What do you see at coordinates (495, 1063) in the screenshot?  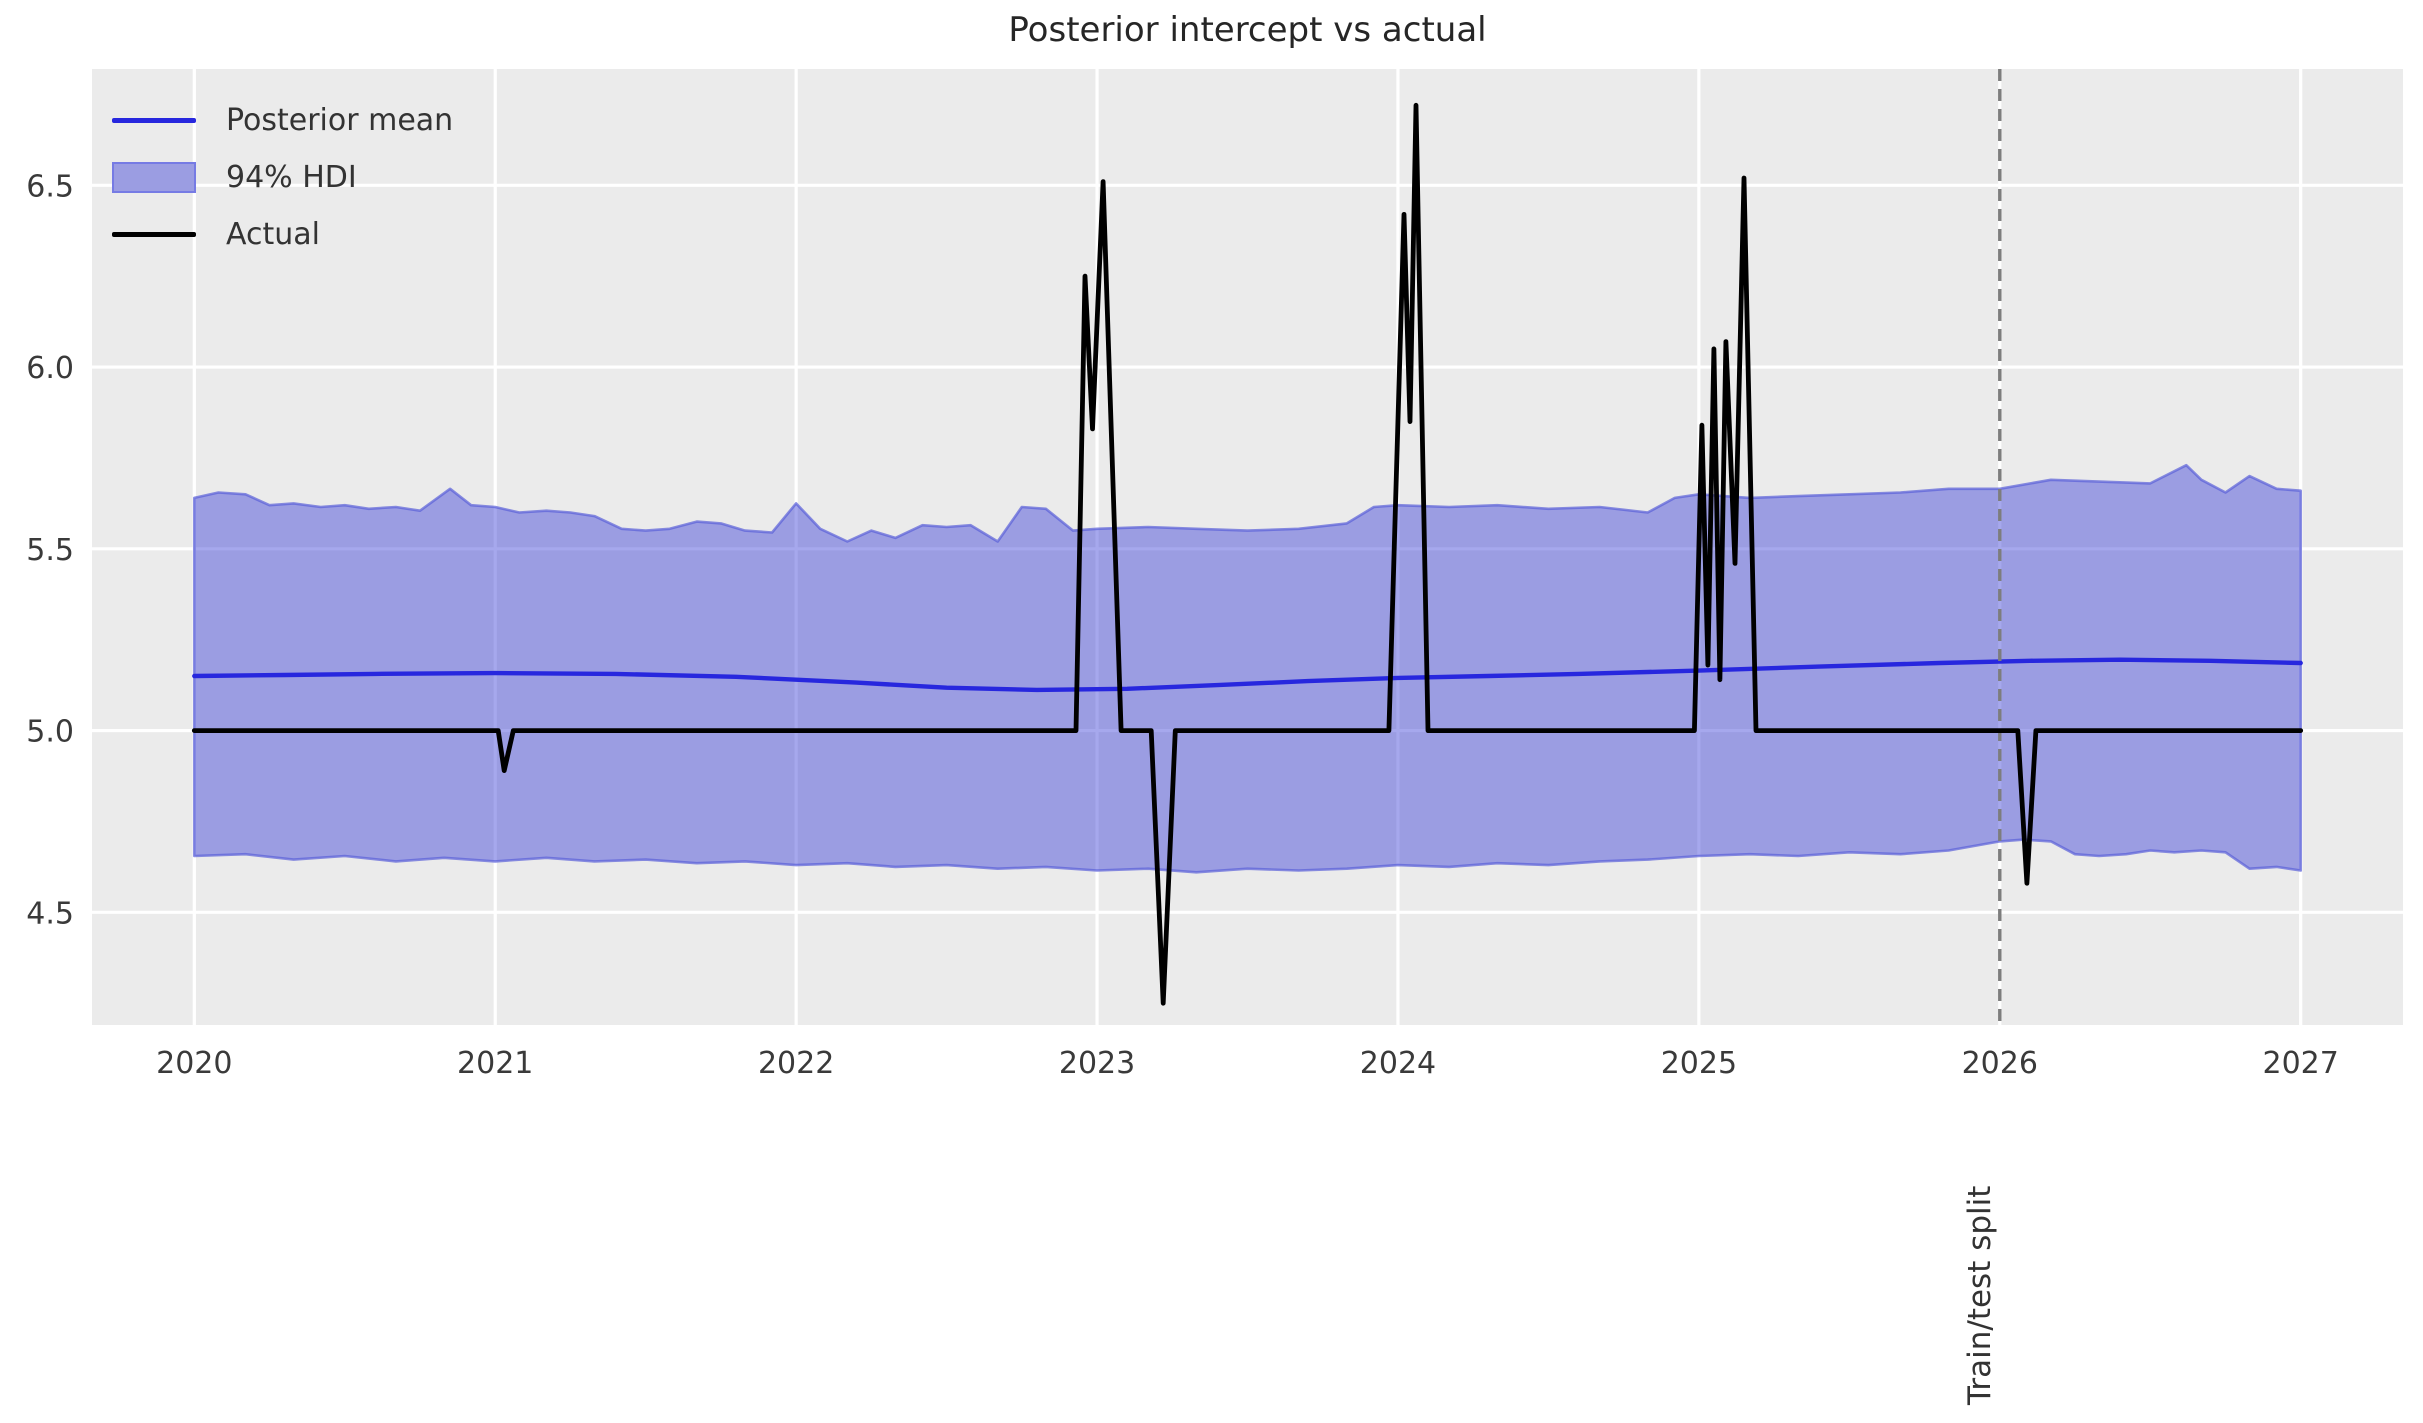 I see `x-tick-label-2021: 2021` at bounding box center [495, 1063].